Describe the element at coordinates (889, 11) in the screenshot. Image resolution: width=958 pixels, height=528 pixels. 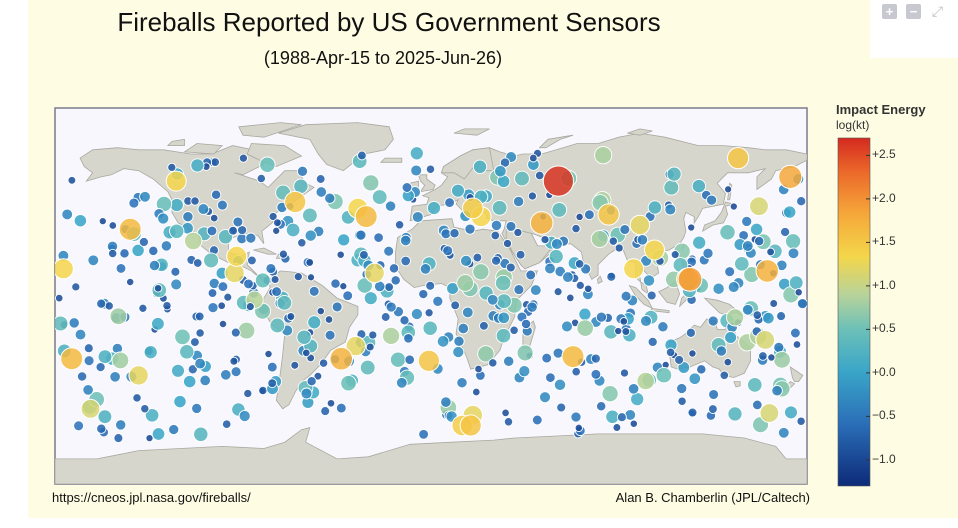
I see `zoom-in-icon: +` at that location.